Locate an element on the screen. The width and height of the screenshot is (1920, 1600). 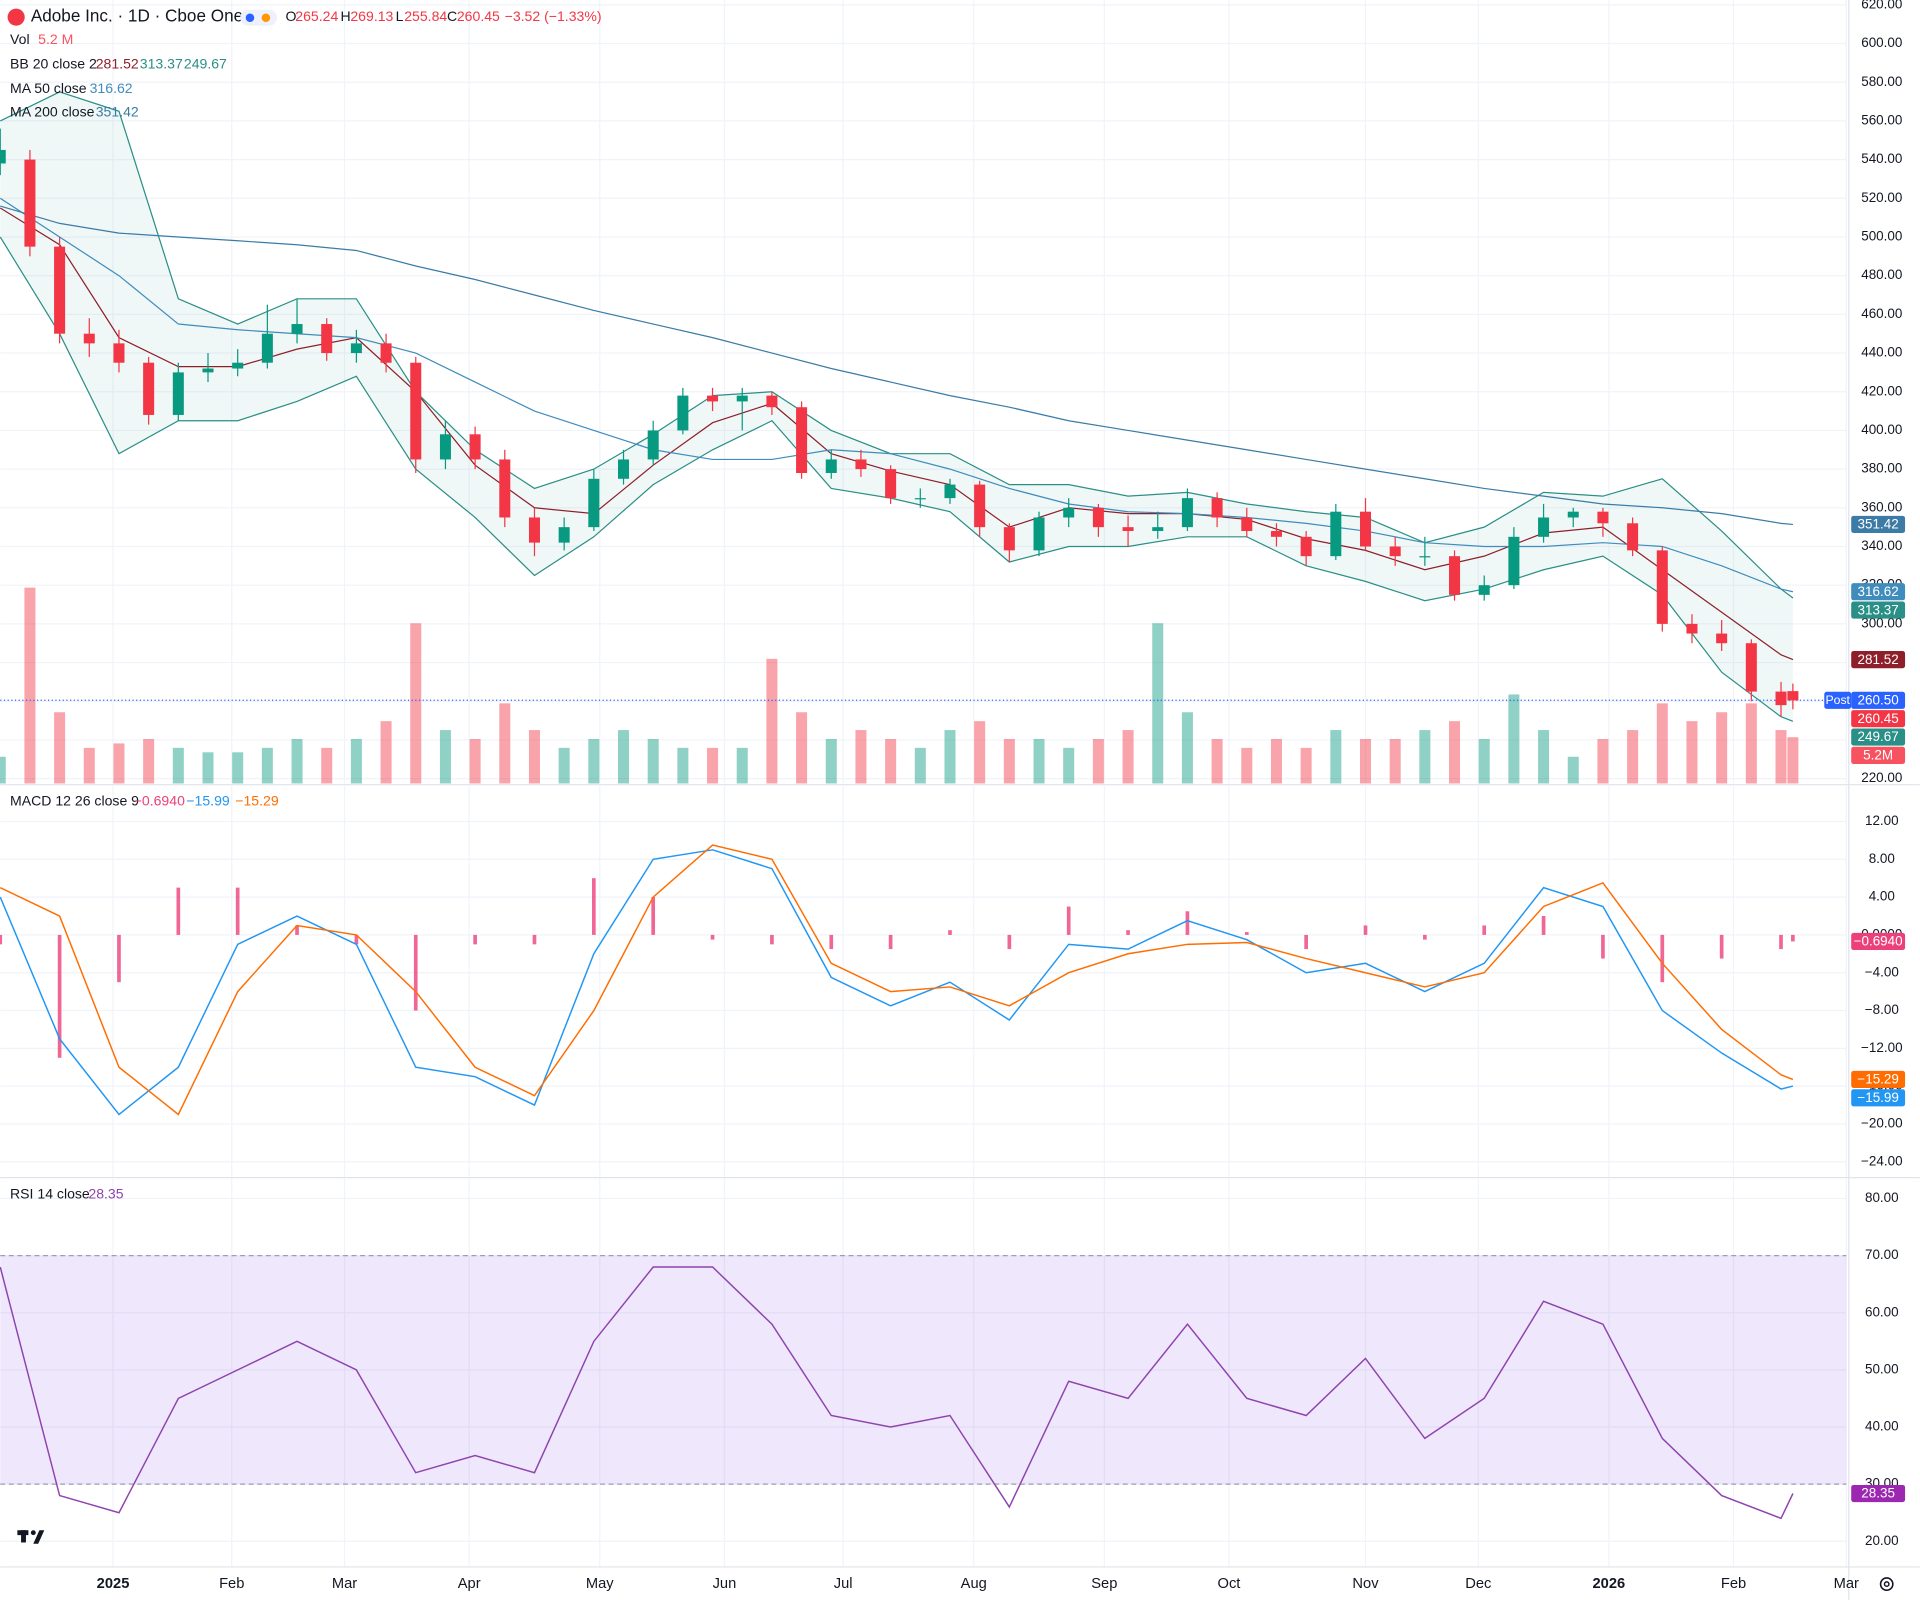
settings-button is located at coordinates (1886, 1584).